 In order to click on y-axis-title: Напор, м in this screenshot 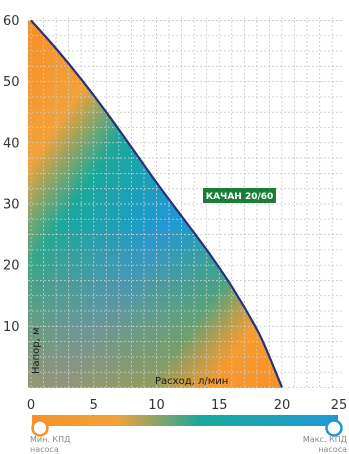, I will do `click(36, 350)`.